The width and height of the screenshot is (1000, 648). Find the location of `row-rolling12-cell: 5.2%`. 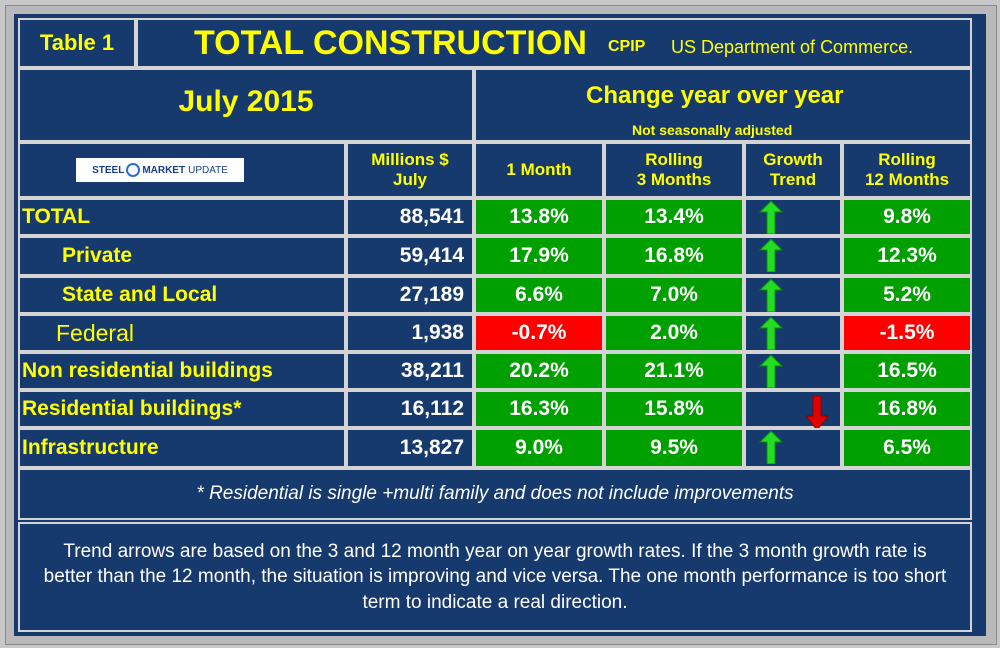

row-rolling12-cell: 5.2% is located at coordinates (907, 295).